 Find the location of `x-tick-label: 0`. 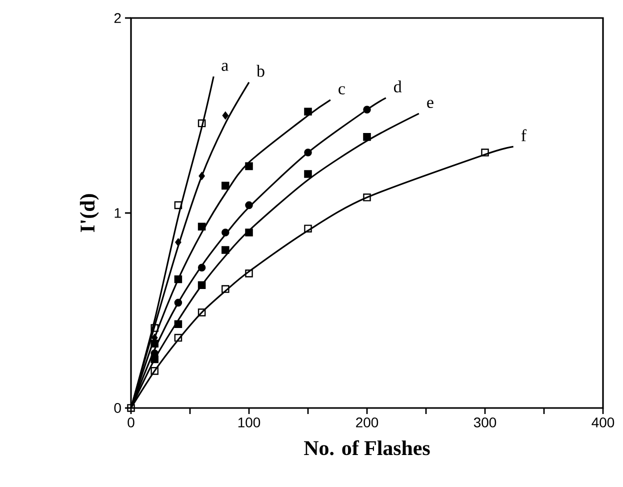

x-tick-label: 0 is located at coordinates (131, 423).